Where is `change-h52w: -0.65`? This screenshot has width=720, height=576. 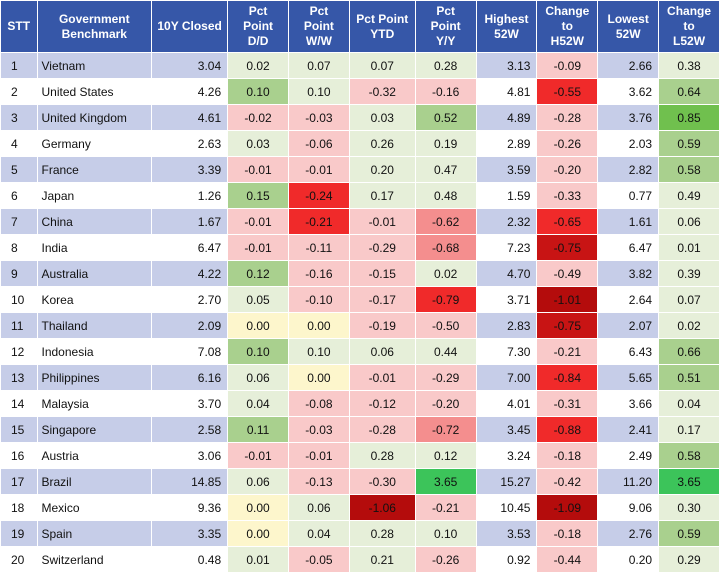 change-h52w: -0.65 is located at coordinates (567, 221).